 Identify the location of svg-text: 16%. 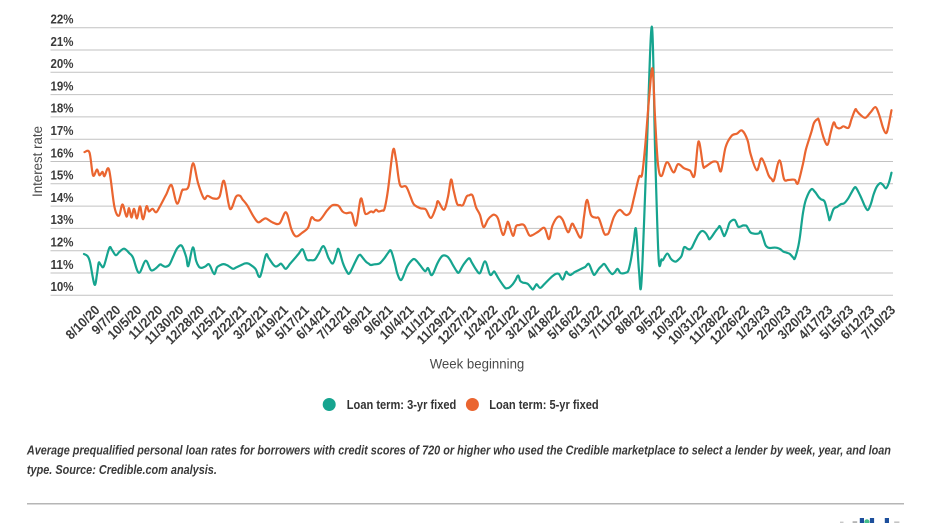
(62, 153).